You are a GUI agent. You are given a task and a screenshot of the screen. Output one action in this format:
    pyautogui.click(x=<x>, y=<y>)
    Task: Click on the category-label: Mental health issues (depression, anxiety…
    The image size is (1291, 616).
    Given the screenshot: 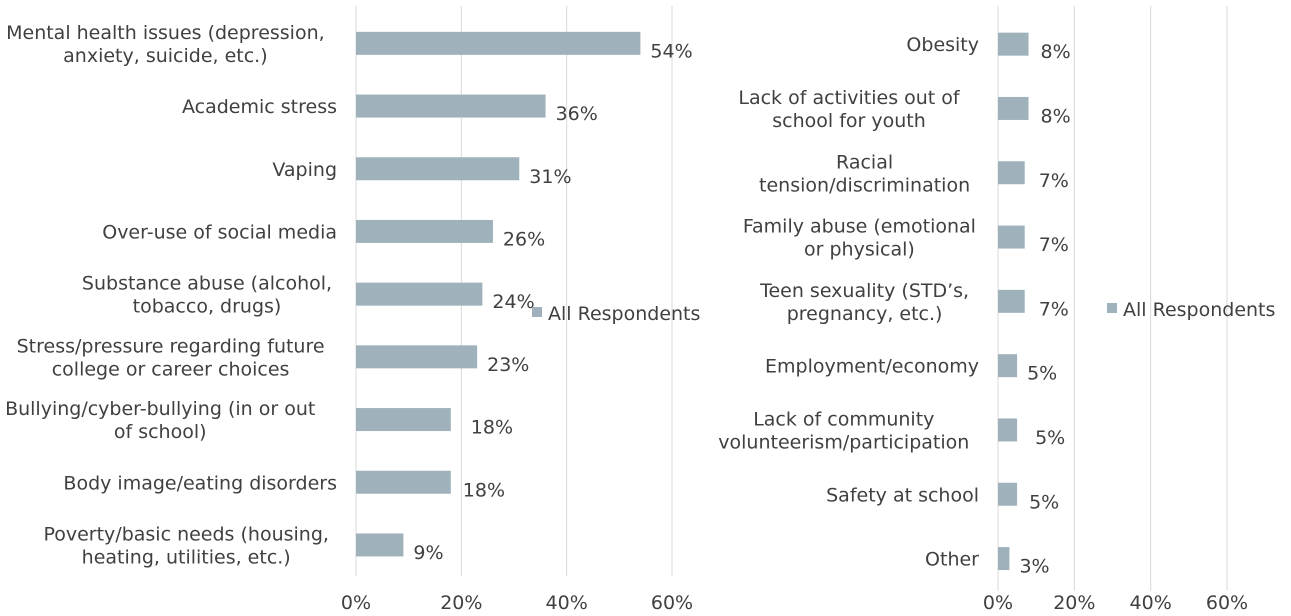 What is the action you would take?
    pyautogui.click(x=165, y=44)
    